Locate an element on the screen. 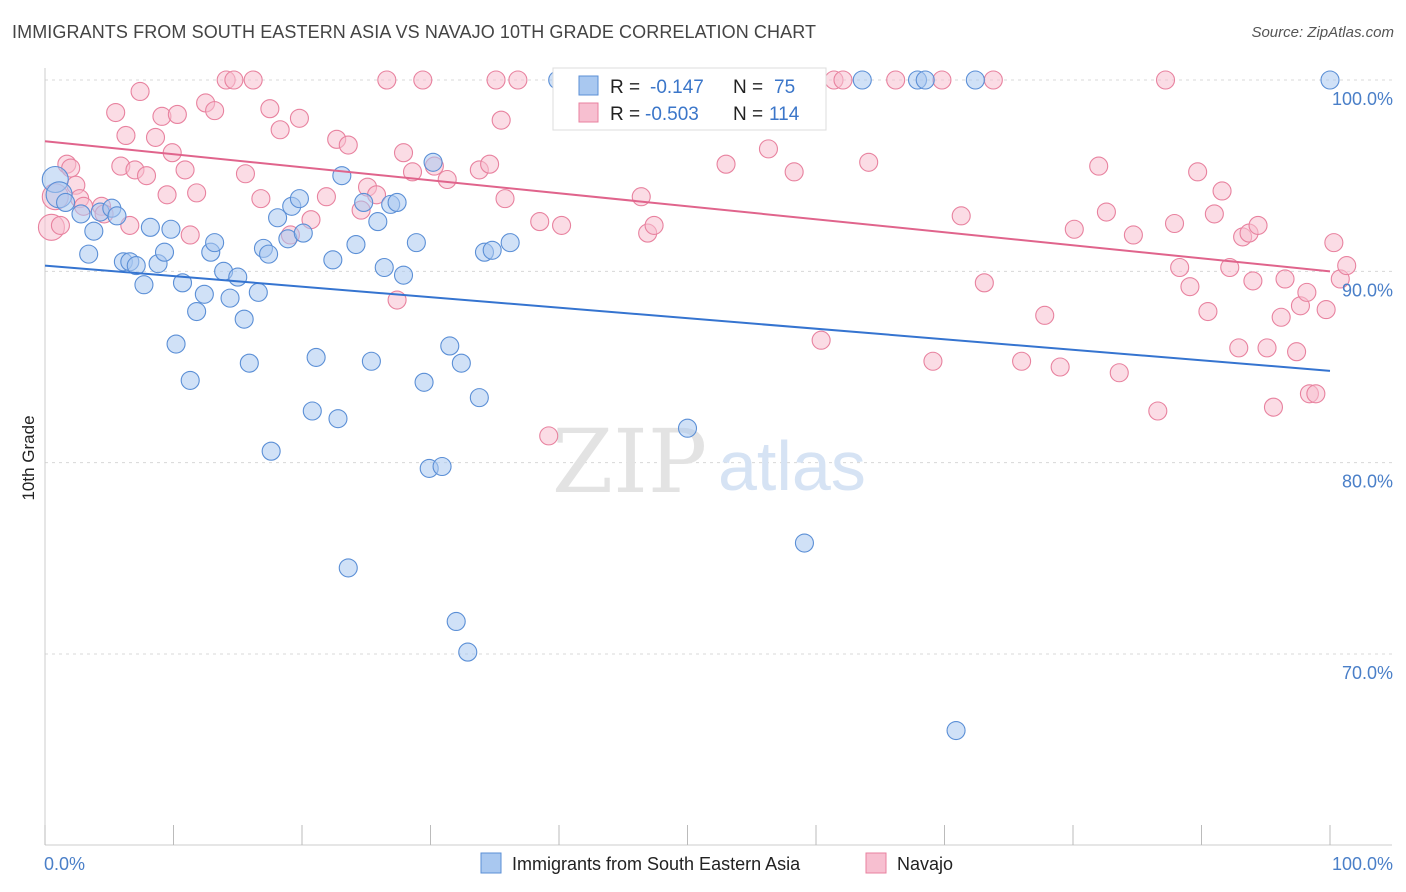 The width and height of the screenshot is (1406, 892). y-tick-label: 70.0% is located at coordinates (1367, 673).